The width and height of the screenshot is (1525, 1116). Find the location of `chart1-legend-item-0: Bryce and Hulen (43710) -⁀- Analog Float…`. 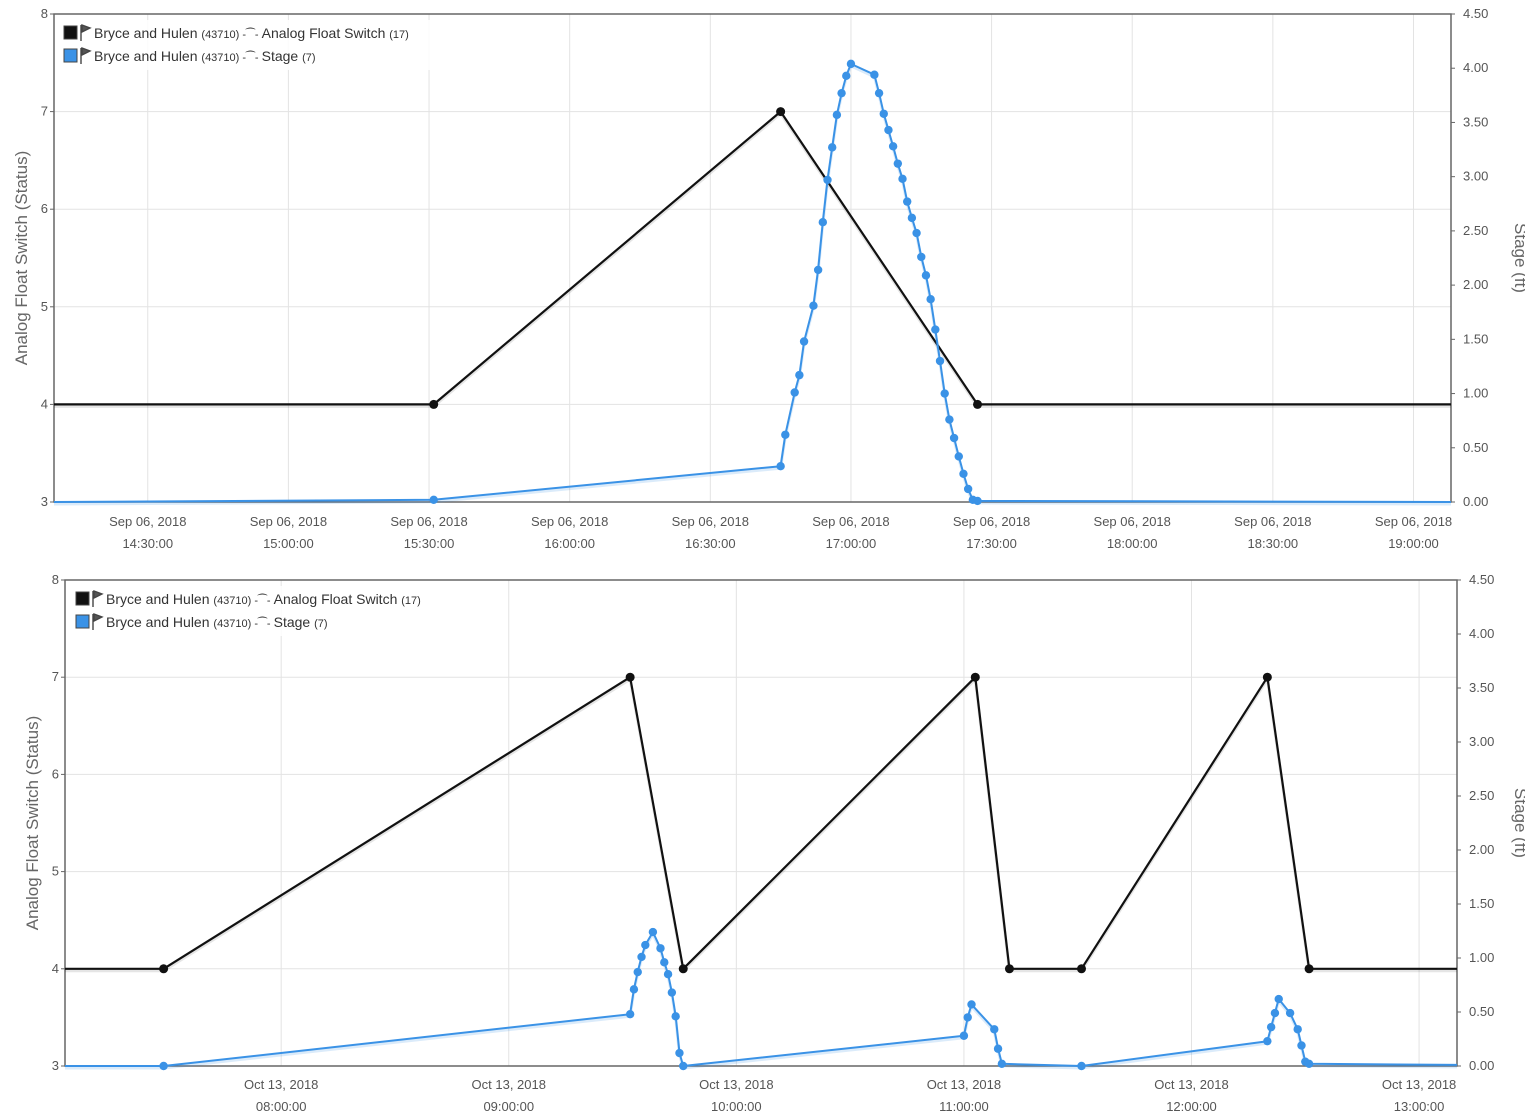

chart1-legend-item-0: Bryce and Hulen (43710) -⁀- Analog Float… is located at coordinates (236, 32).